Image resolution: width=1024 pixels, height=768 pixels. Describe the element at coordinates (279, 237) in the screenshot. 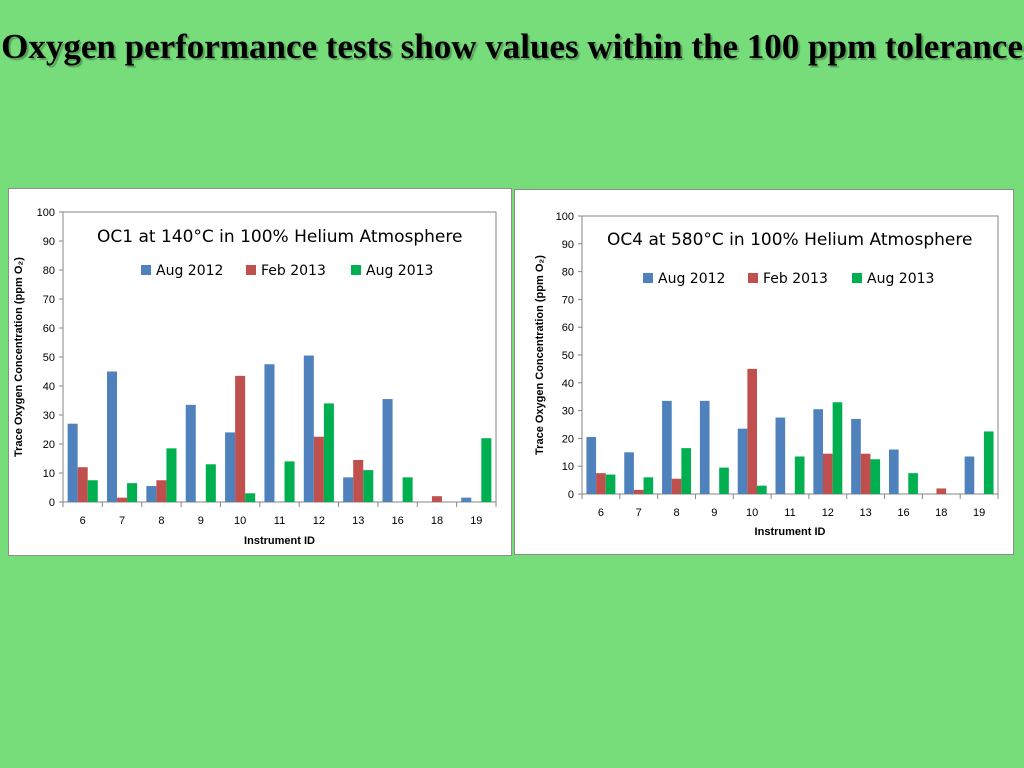

I see `chart-title: OC1 at 140°C in 100% Helium Atmosphere` at that location.